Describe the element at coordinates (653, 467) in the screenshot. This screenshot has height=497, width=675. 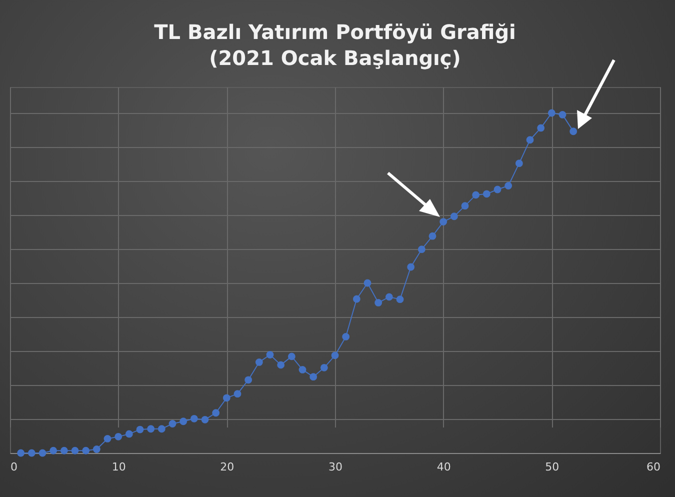
I see `x-tick-label: 60` at that location.